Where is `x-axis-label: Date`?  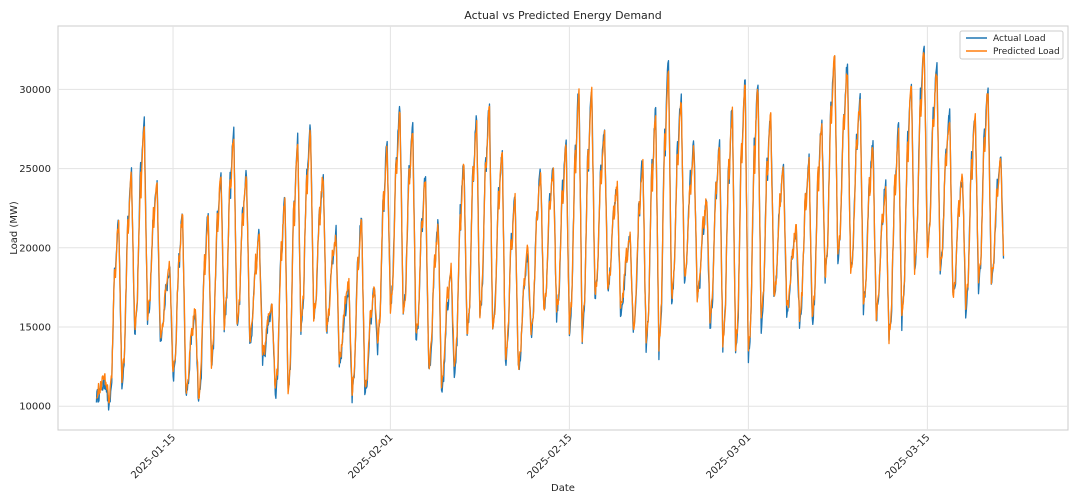 x-axis-label: Date is located at coordinates (563, 488).